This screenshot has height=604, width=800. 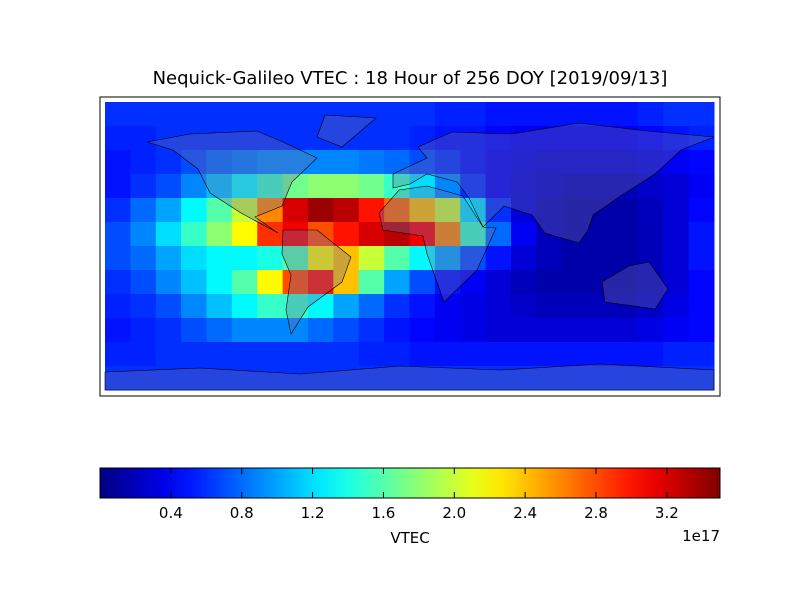 I want to click on colorbar-tick-label: 2.4, so click(x=525, y=513).